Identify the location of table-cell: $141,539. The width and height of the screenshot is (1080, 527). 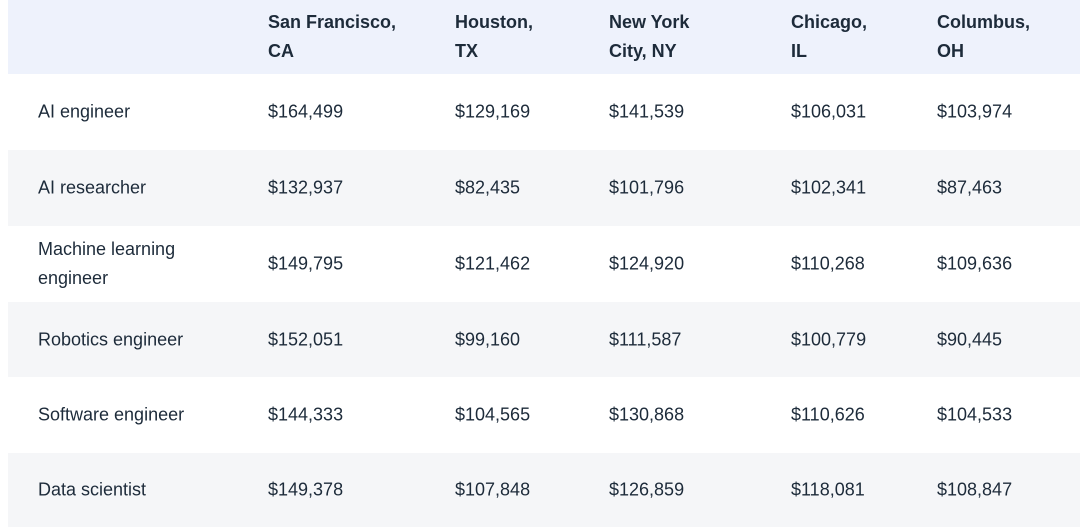
(647, 111).